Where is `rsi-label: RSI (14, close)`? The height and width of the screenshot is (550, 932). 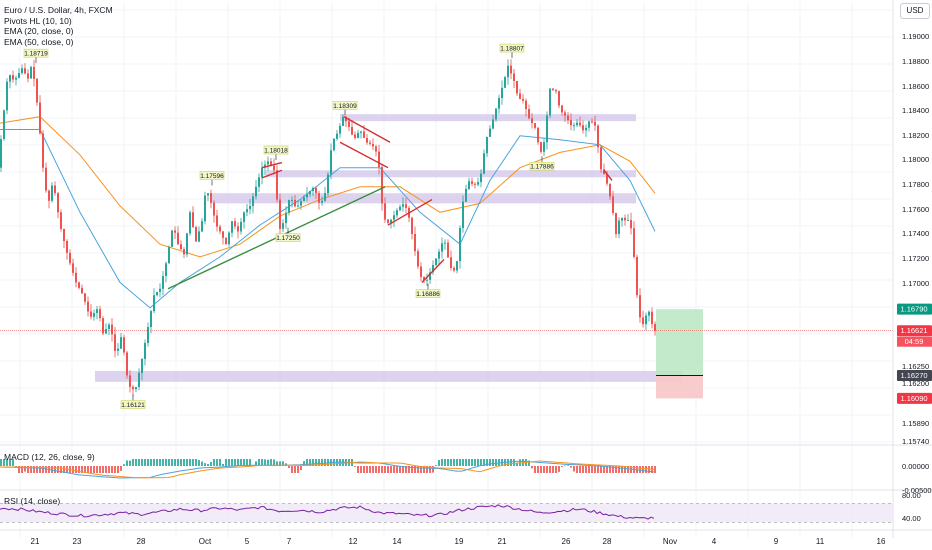 rsi-label: RSI (14, close) is located at coordinates (32, 501).